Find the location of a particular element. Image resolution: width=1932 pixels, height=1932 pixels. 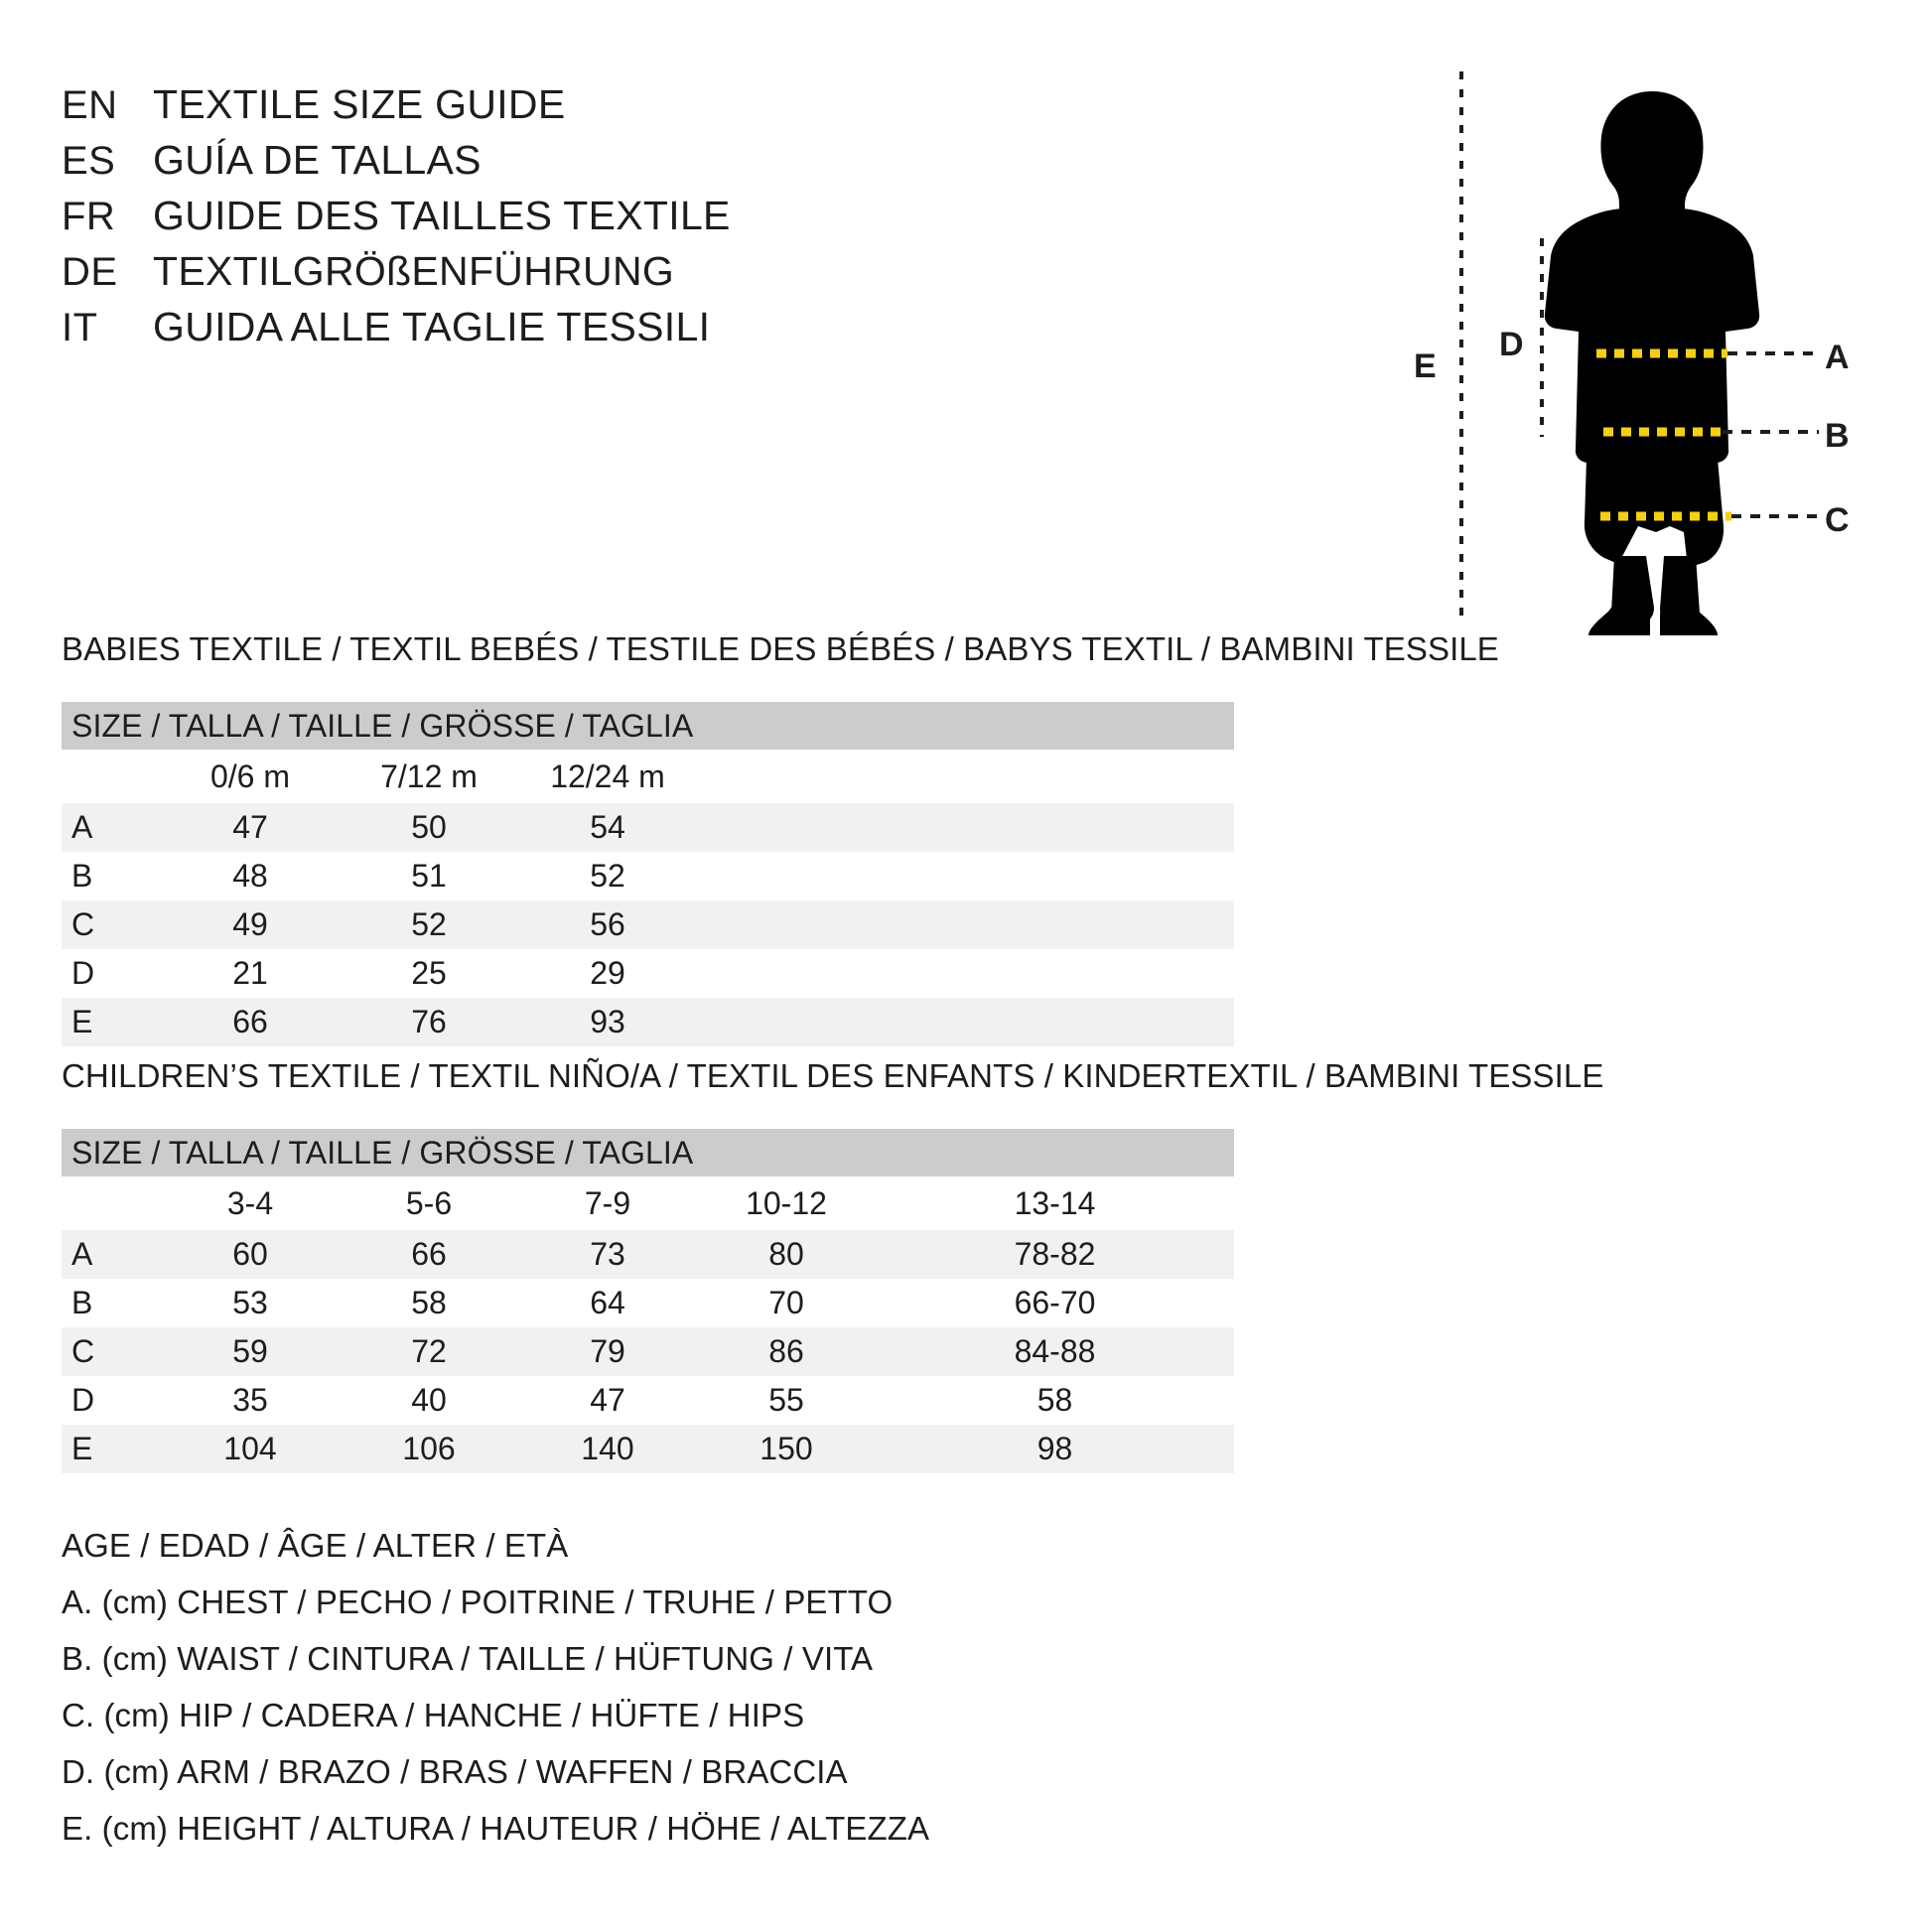

babies-band-label: SIZE / TALLA / TAILLE / GRÖSSE / TAGLIA is located at coordinates (649, 726).